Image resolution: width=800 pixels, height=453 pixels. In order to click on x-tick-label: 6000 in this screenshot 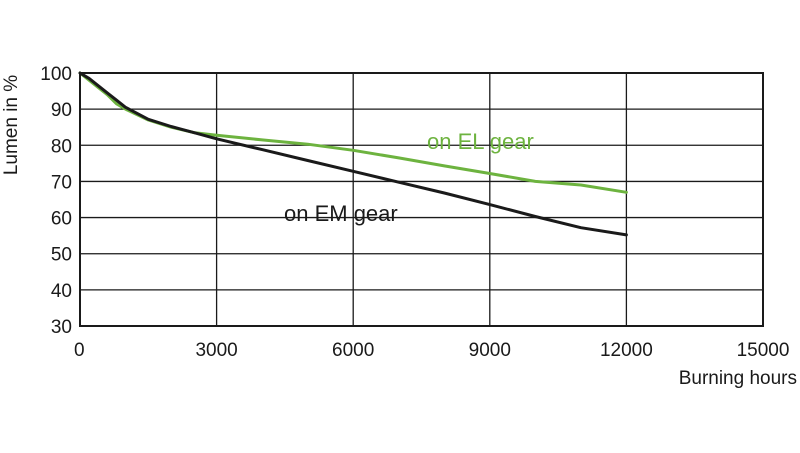, I will do `click(353, 350)`.